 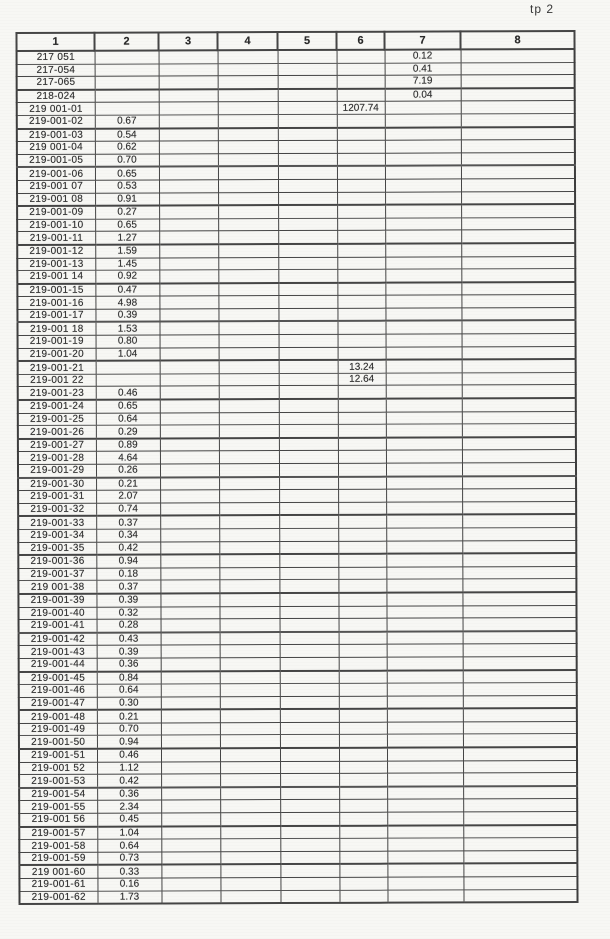 What do you see at coordinates (55, 96) in the screenshot?
I see `row-id-cell: 218-024` at bounding box center [55, 96].